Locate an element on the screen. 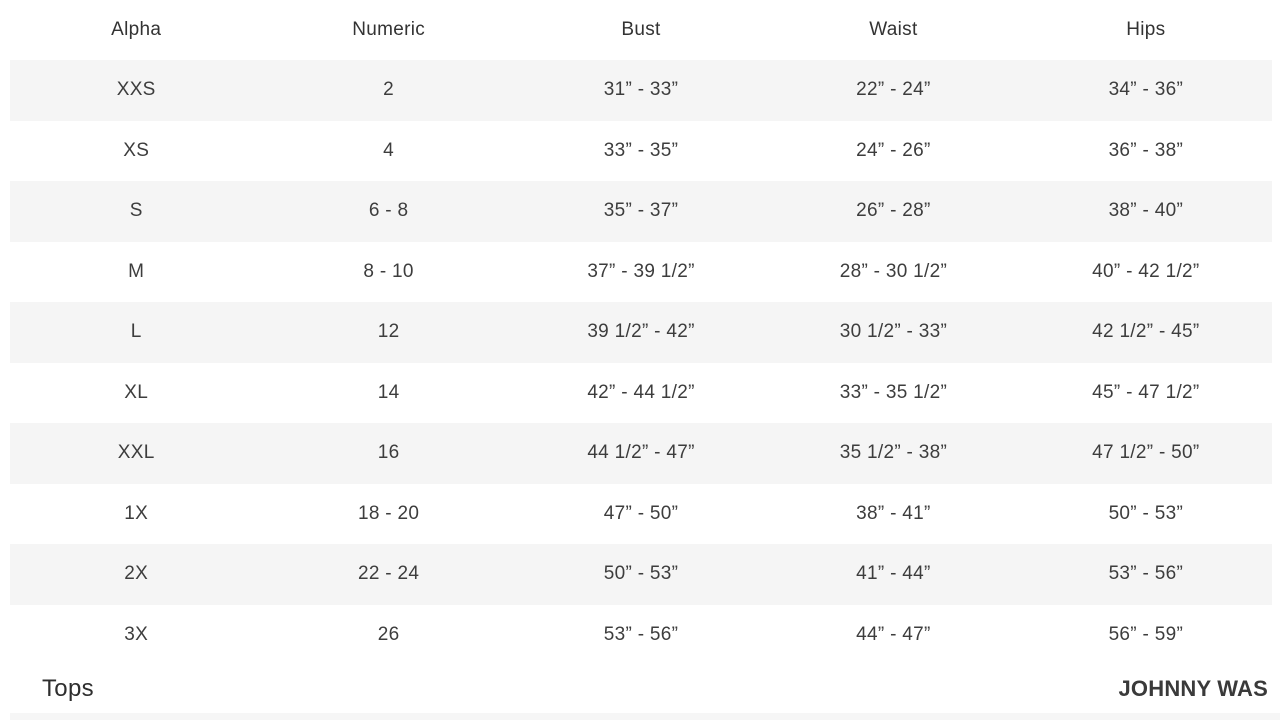 This screenshot has width=1280, height=720. table-cell: M is located at coordinates (136, 271).